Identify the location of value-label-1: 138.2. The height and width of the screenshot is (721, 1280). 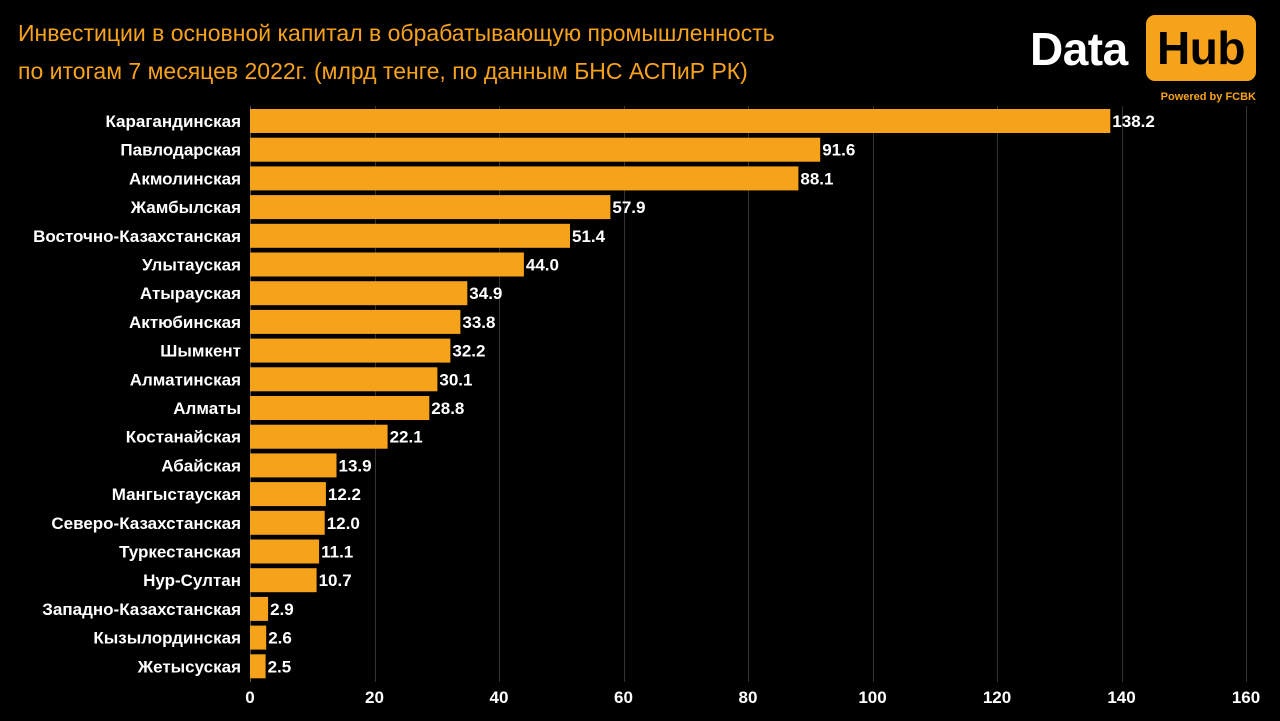
(1133, 121).